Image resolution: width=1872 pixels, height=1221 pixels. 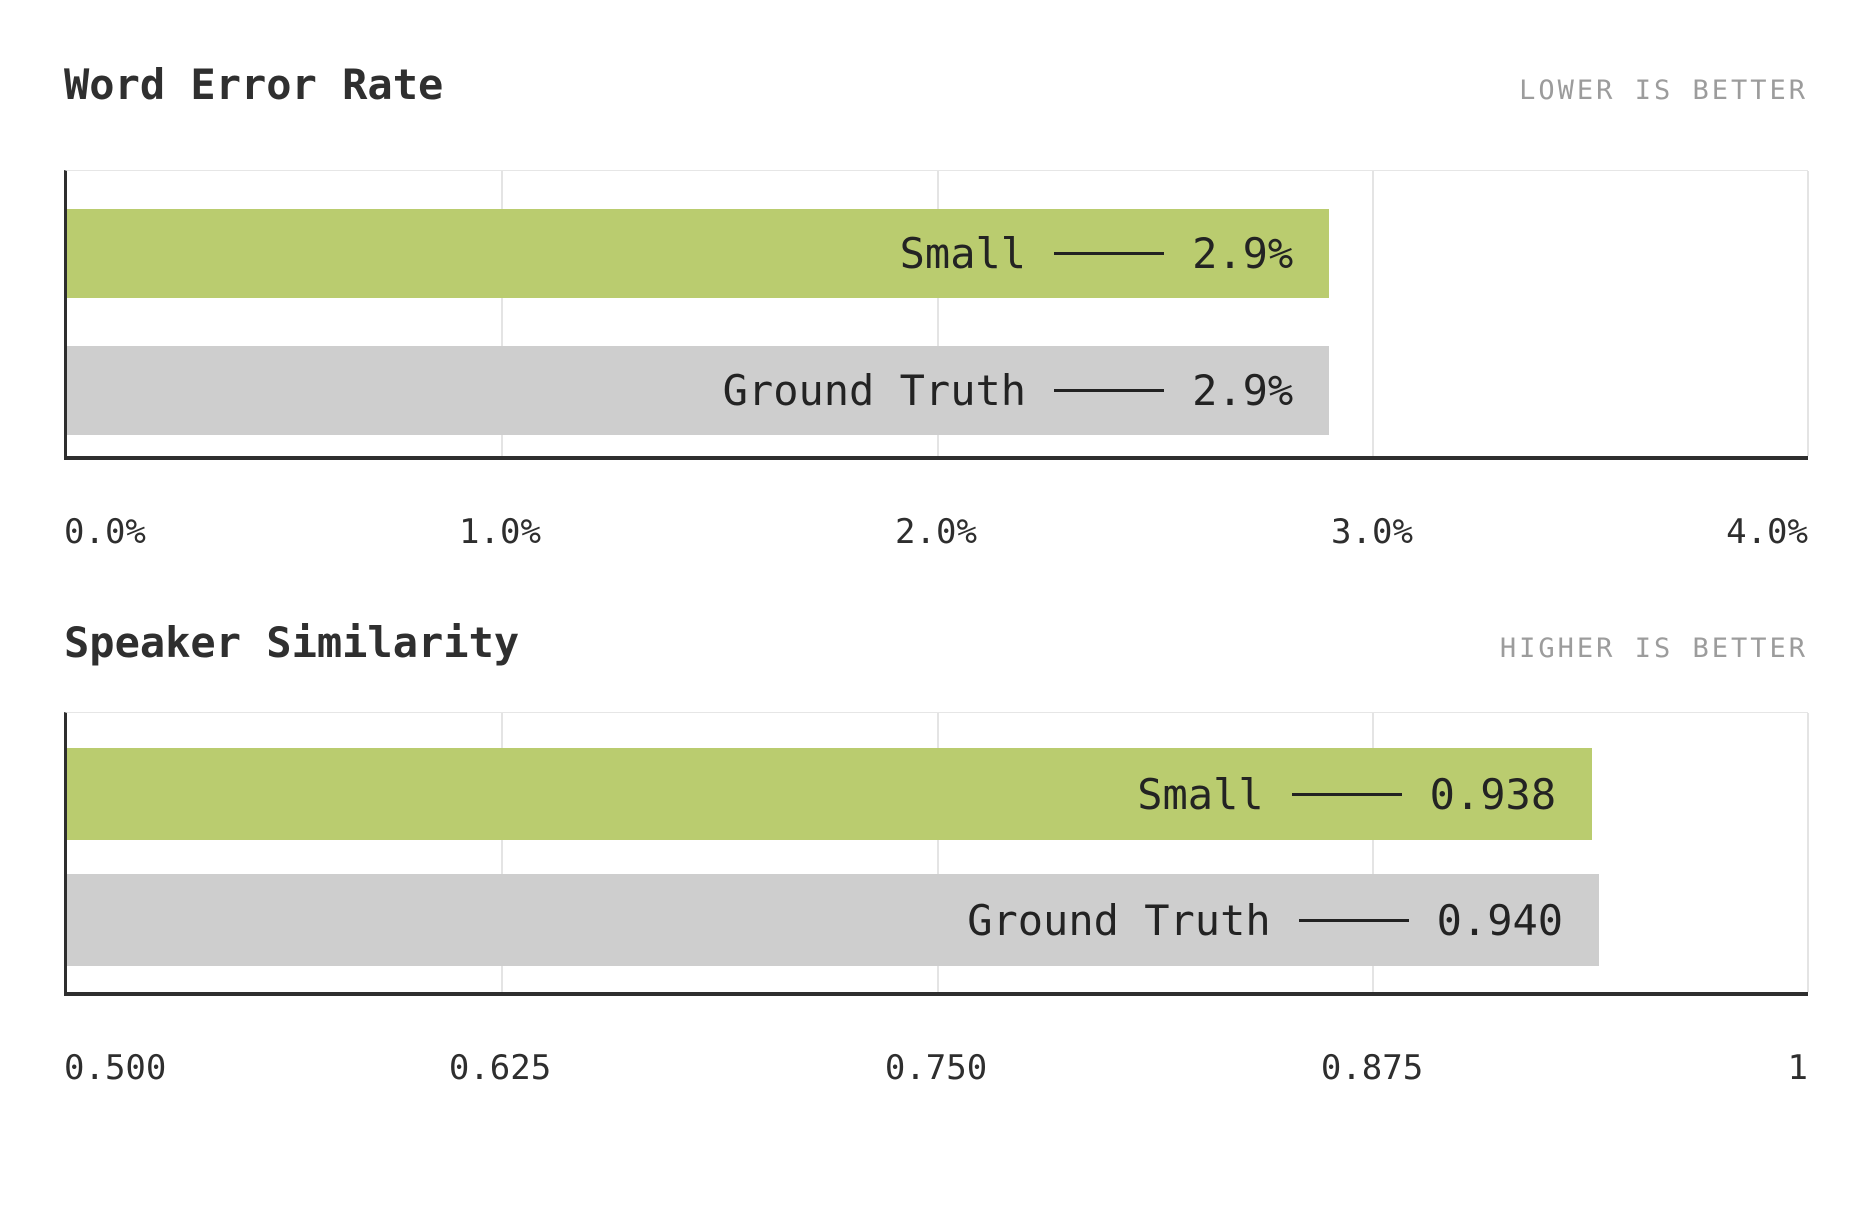 I want to click on chart-title: Word Error Rate, so click(x=254, y=84).